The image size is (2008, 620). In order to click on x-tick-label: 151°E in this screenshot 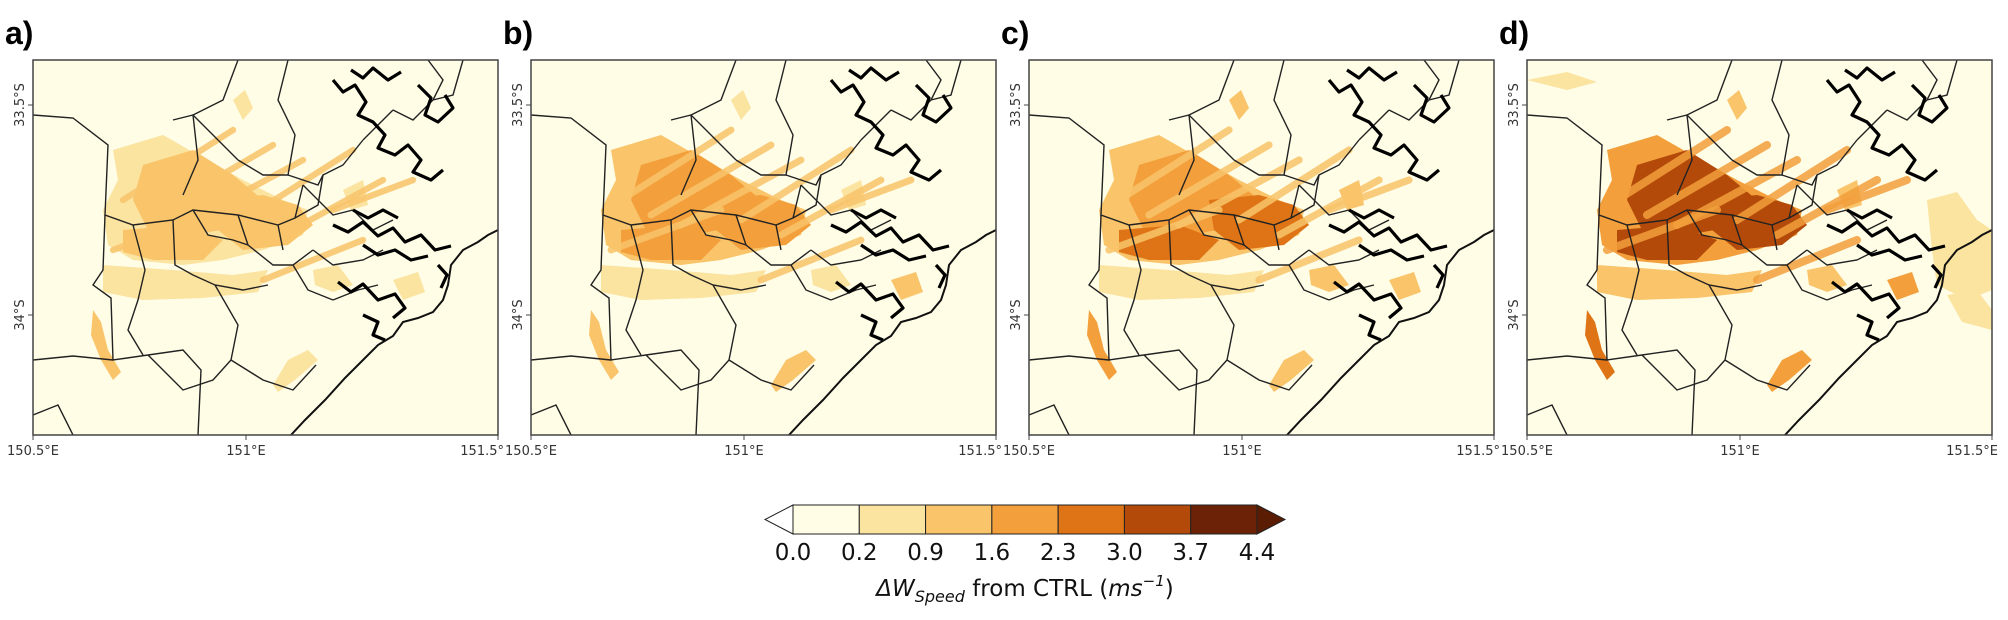, I will do `click(1740, 451)`.